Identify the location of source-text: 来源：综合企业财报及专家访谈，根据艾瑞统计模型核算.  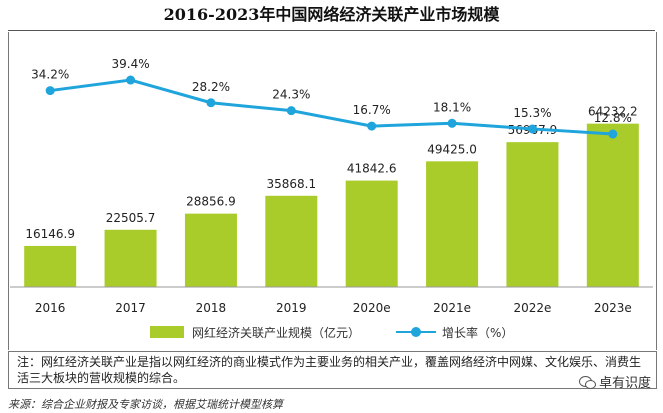
(145, 404).